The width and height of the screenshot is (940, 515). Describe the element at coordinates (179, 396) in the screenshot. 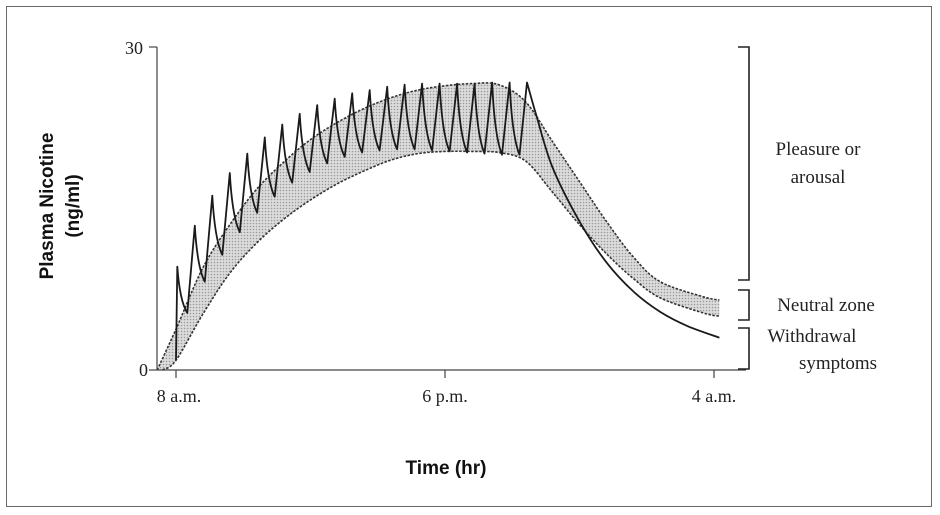

I see `x-tick-label-8am: 8 a.m.` at that location.